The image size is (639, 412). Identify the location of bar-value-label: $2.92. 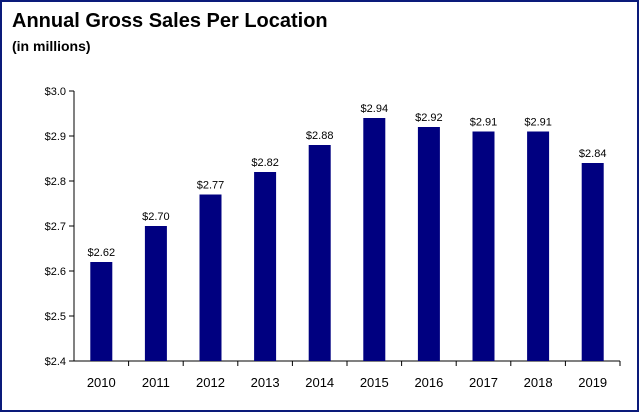
(429, 118).